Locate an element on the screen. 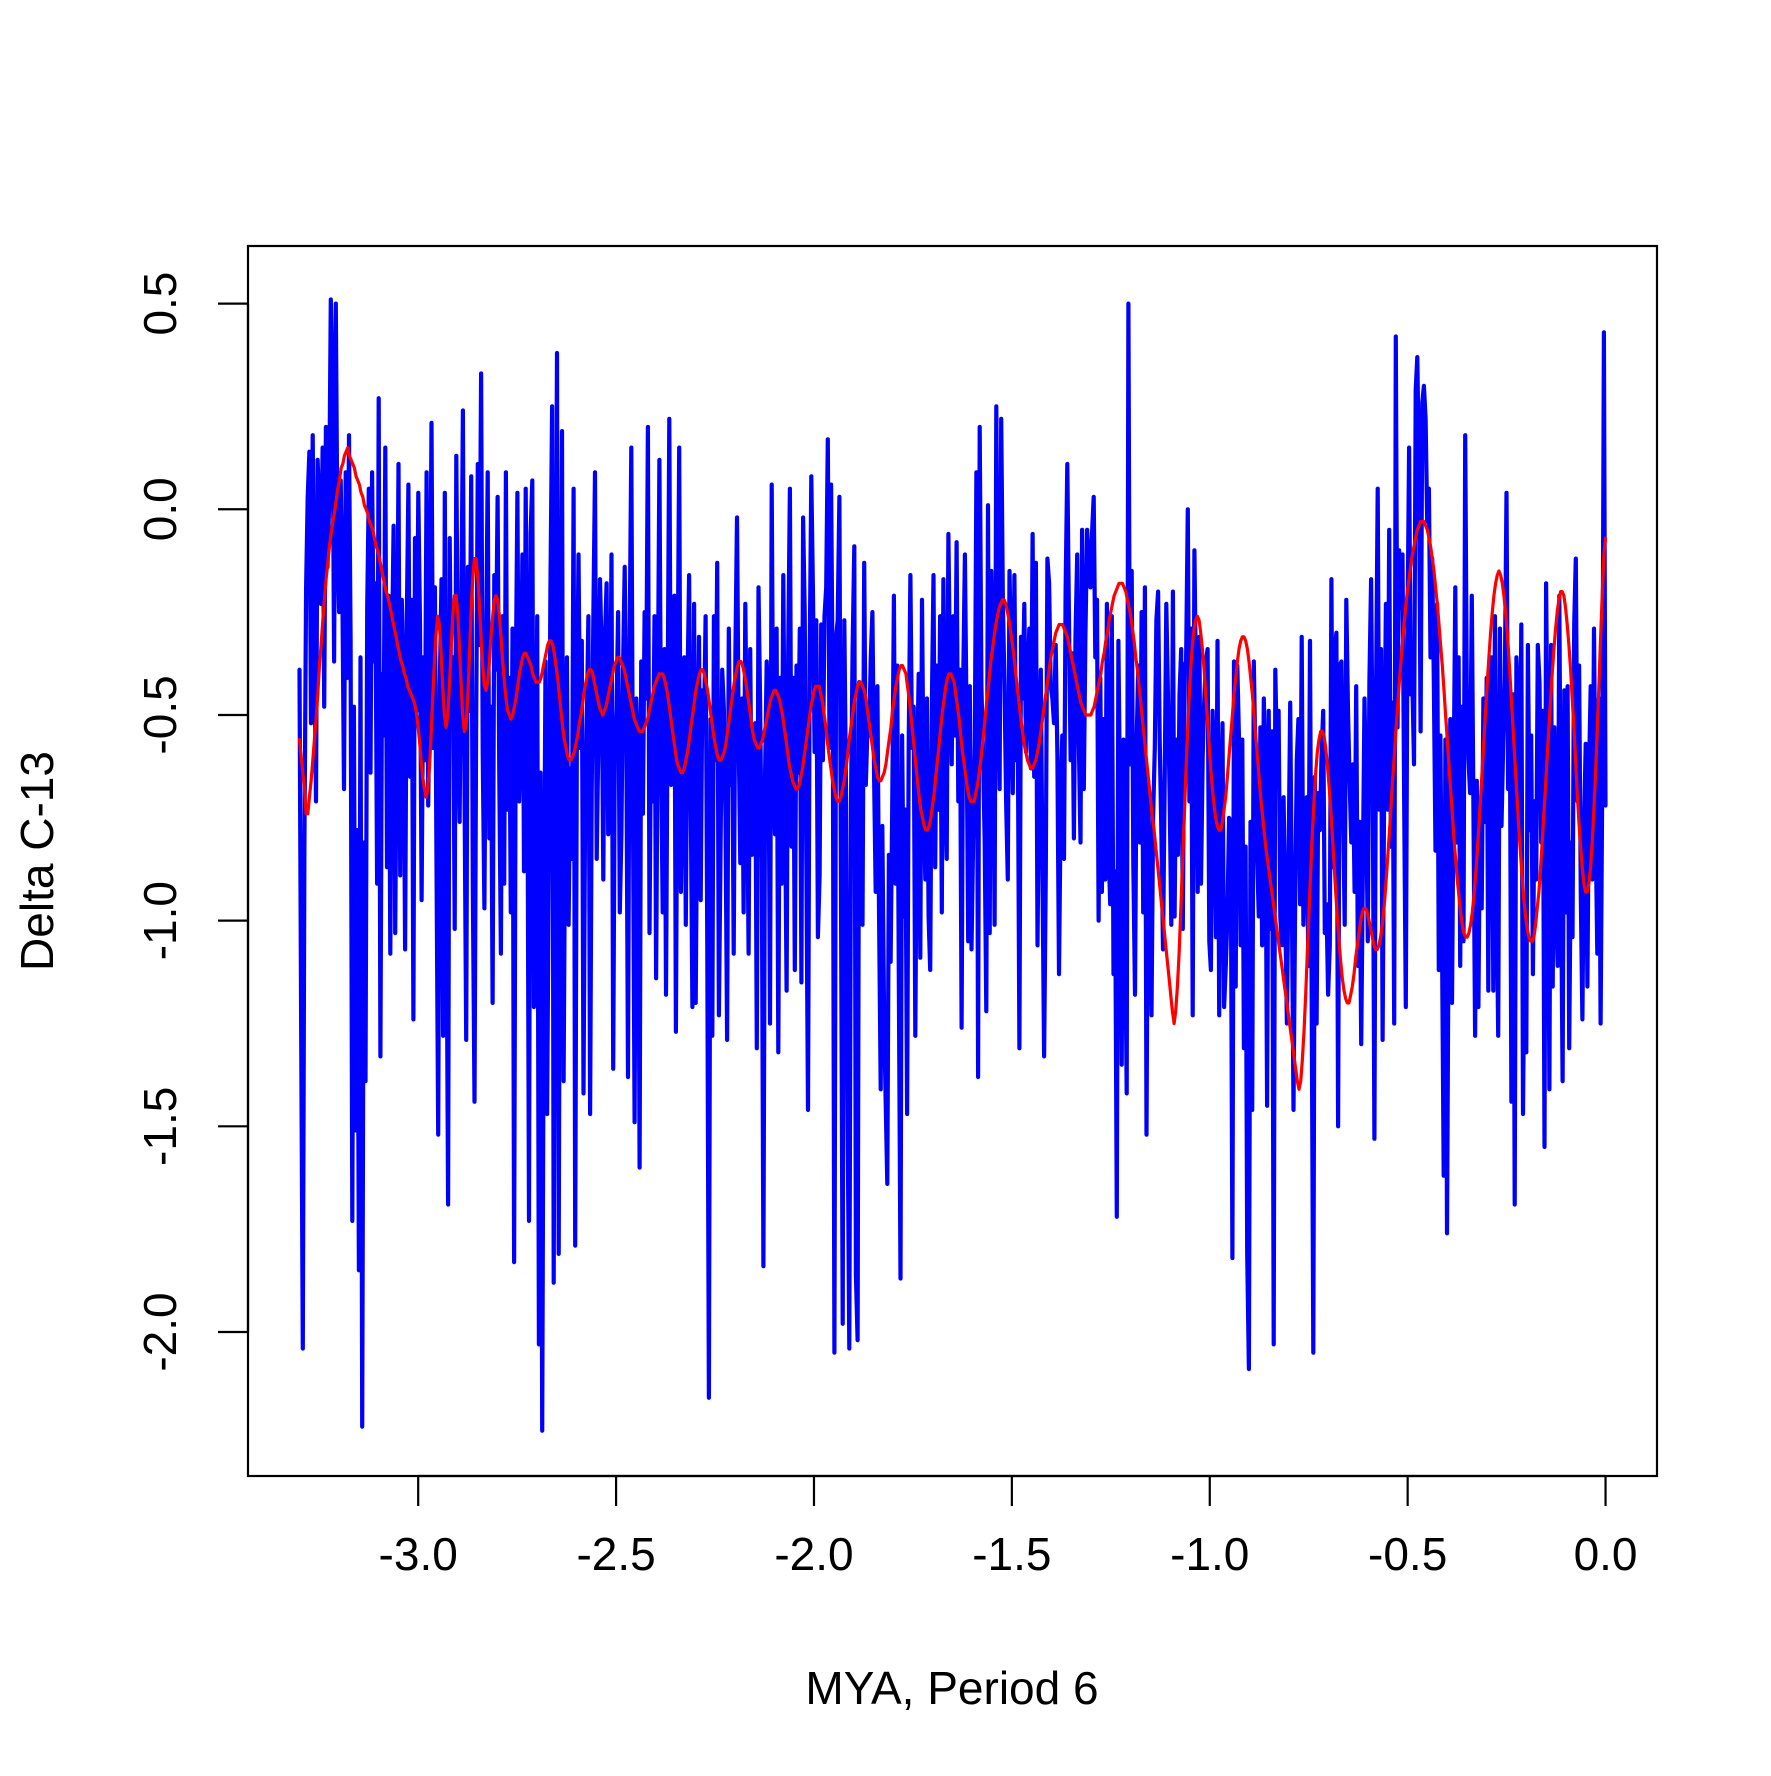 This screenshot has height=1776, width=1771. x-tick-label: -2.0 is located at coordinates (813, 1554).